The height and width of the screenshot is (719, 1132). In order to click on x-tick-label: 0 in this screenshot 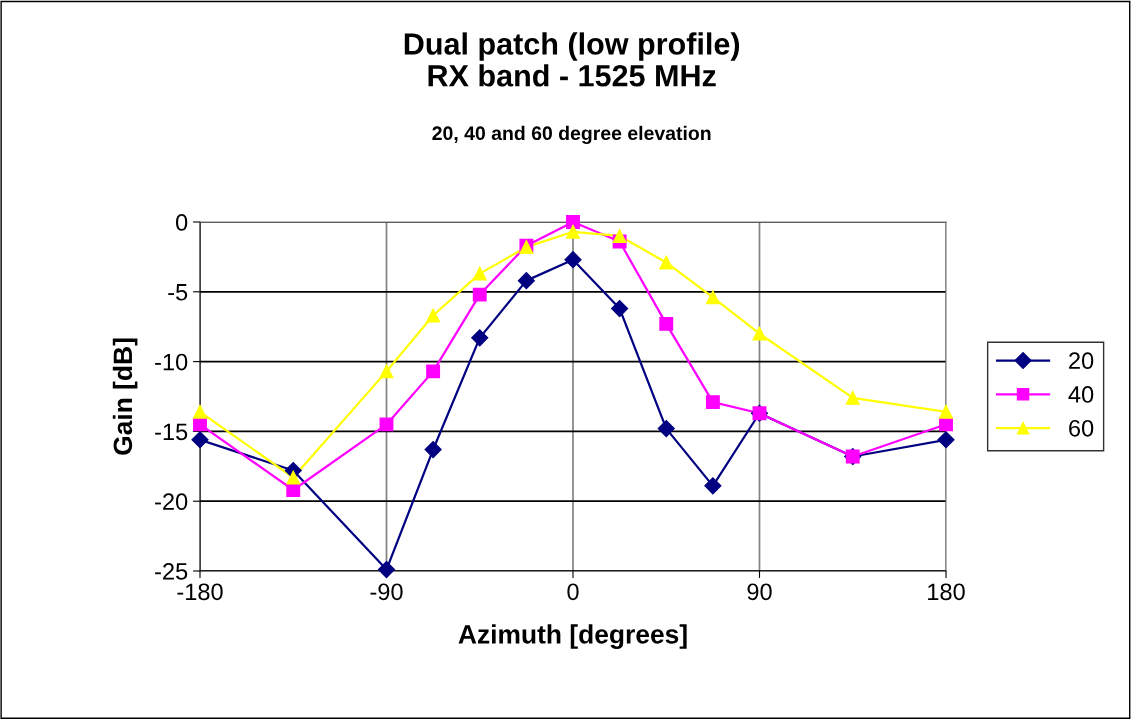, I will do `click(573, 592)`.